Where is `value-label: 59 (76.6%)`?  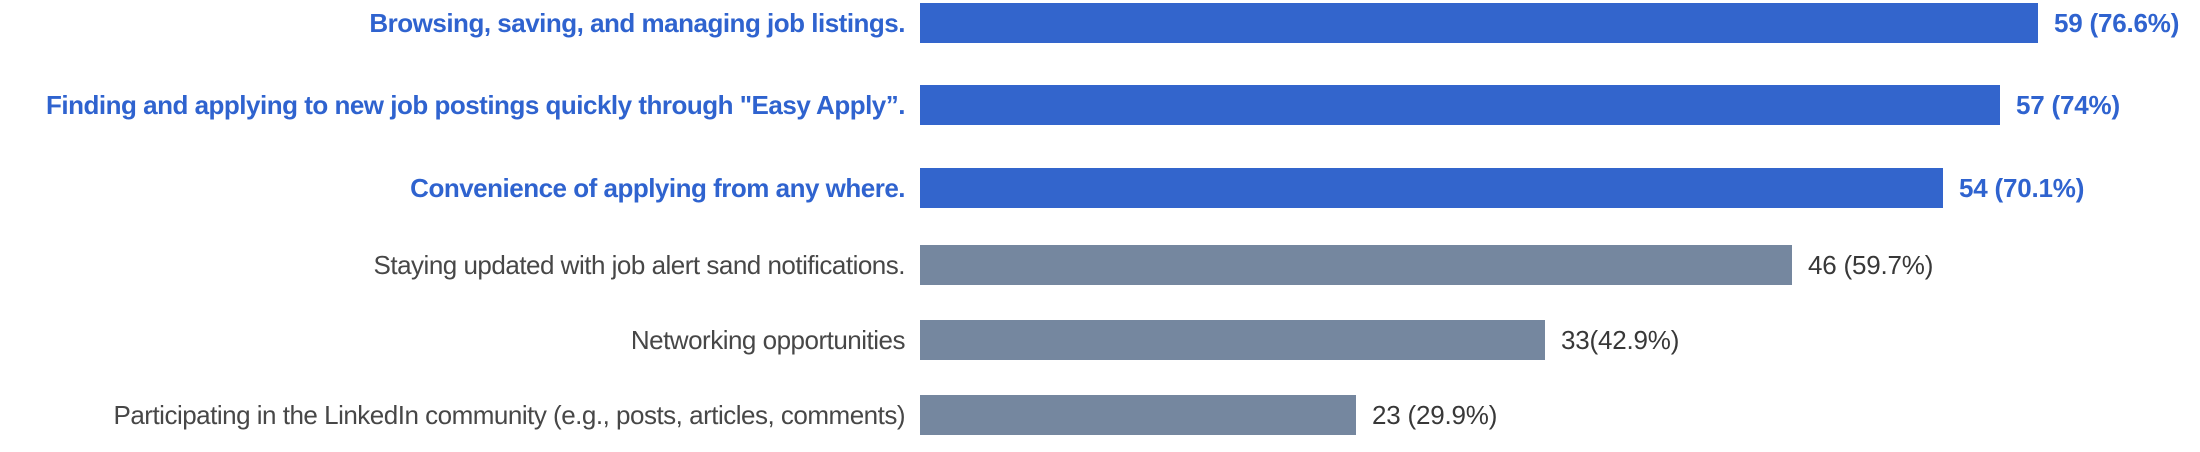
value-label: 59 (76.6%) is located at coordinates (2117, 23).